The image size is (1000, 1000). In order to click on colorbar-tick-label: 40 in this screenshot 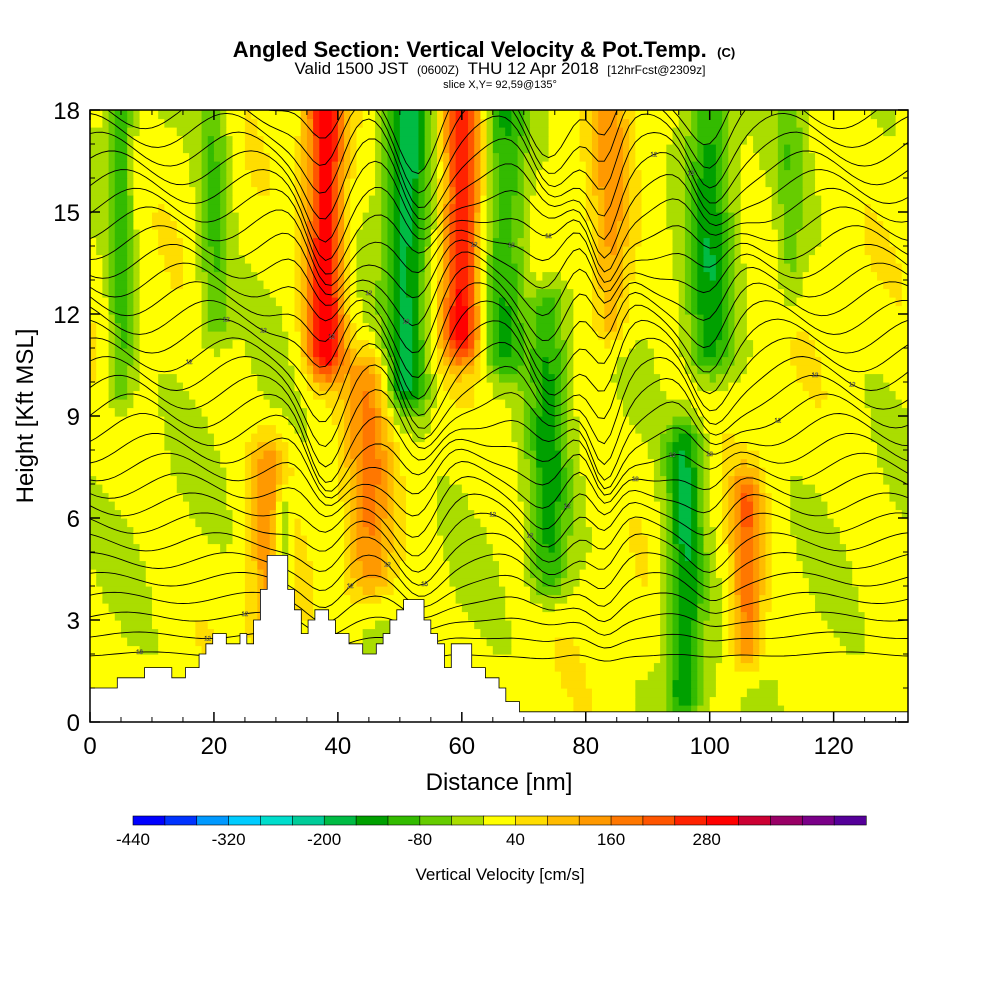, I will do `click(515, 839)`.